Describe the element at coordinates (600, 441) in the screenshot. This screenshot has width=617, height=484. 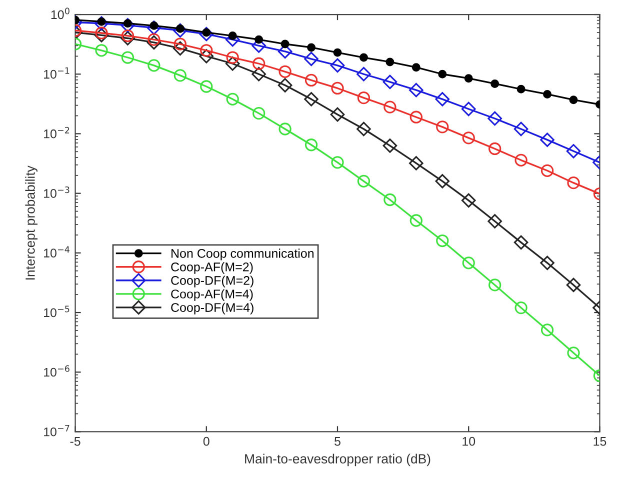
I see `x-tick-label: 15` at that location.